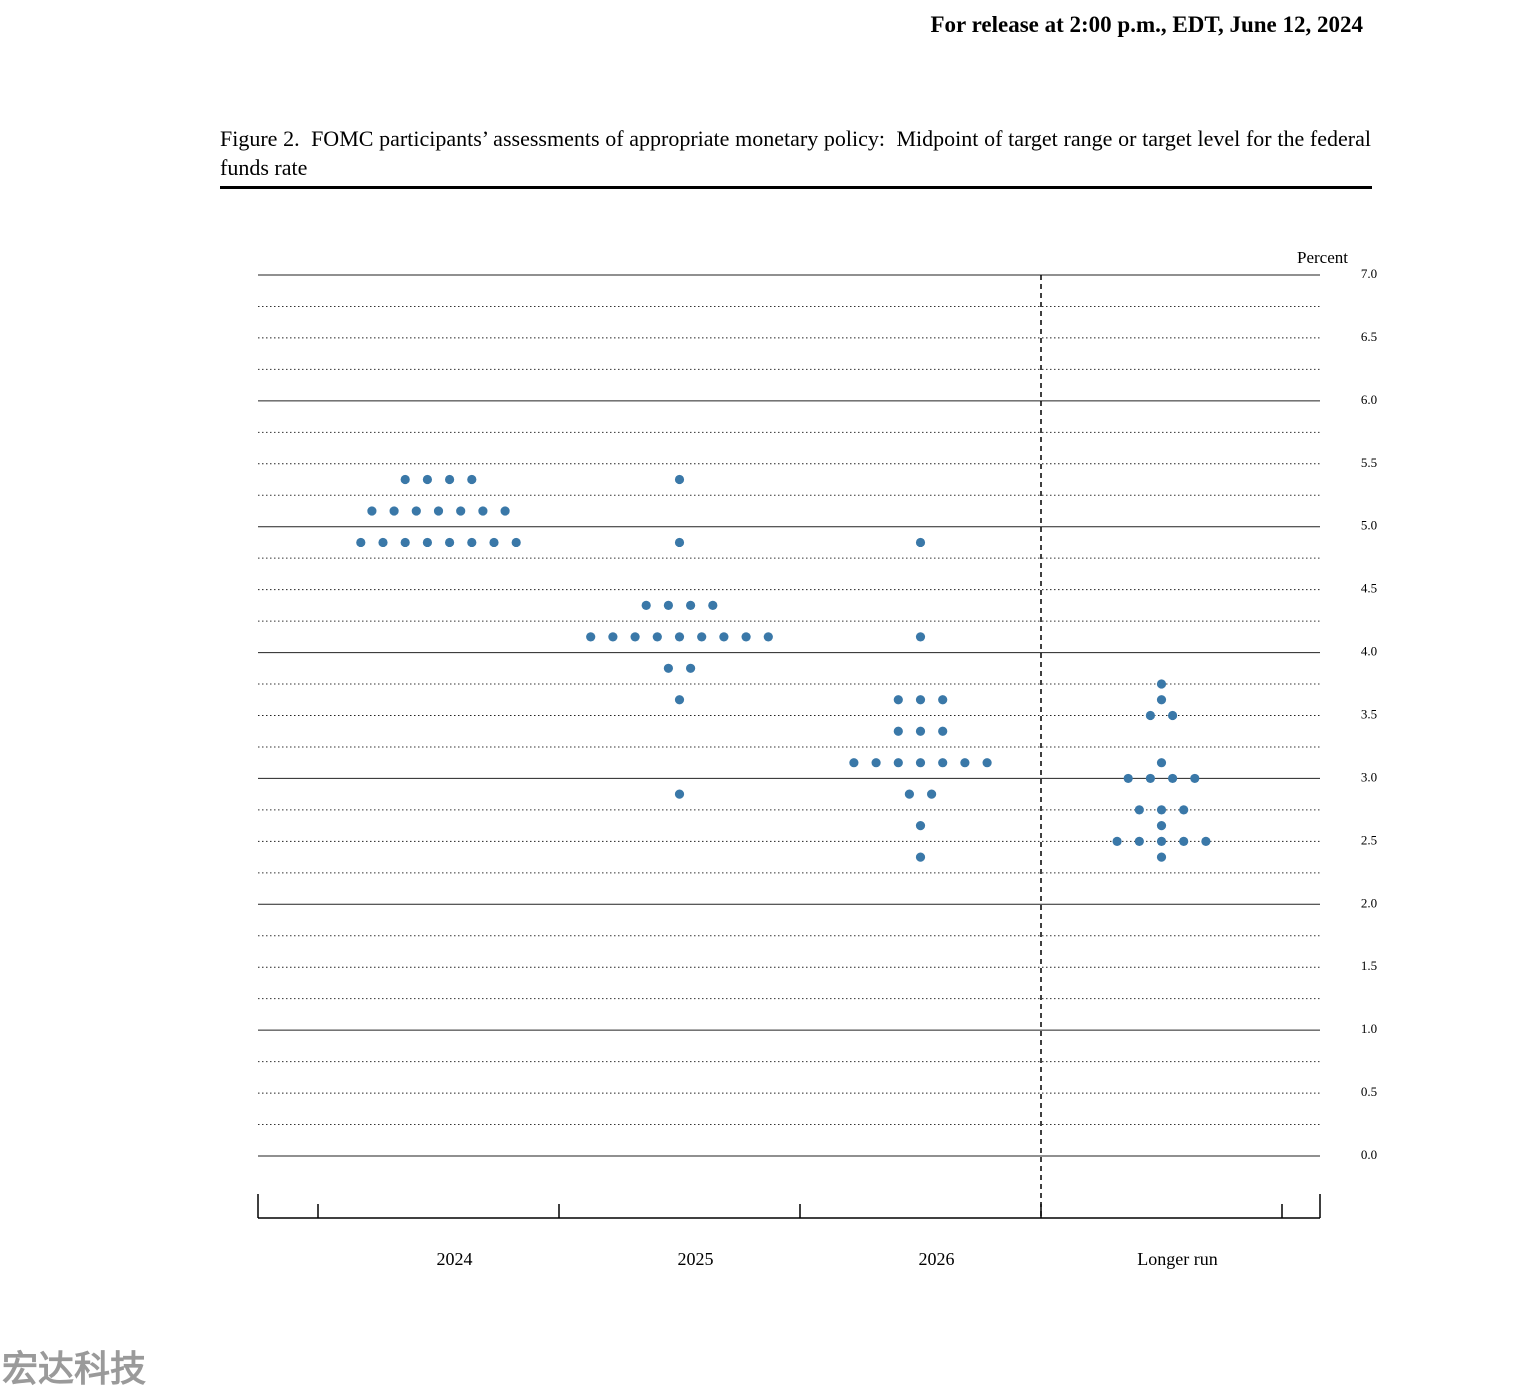 This screenshot has width=1528, height=1392. I want to click on y-tick-label: 4.0, so click(1369, 651).